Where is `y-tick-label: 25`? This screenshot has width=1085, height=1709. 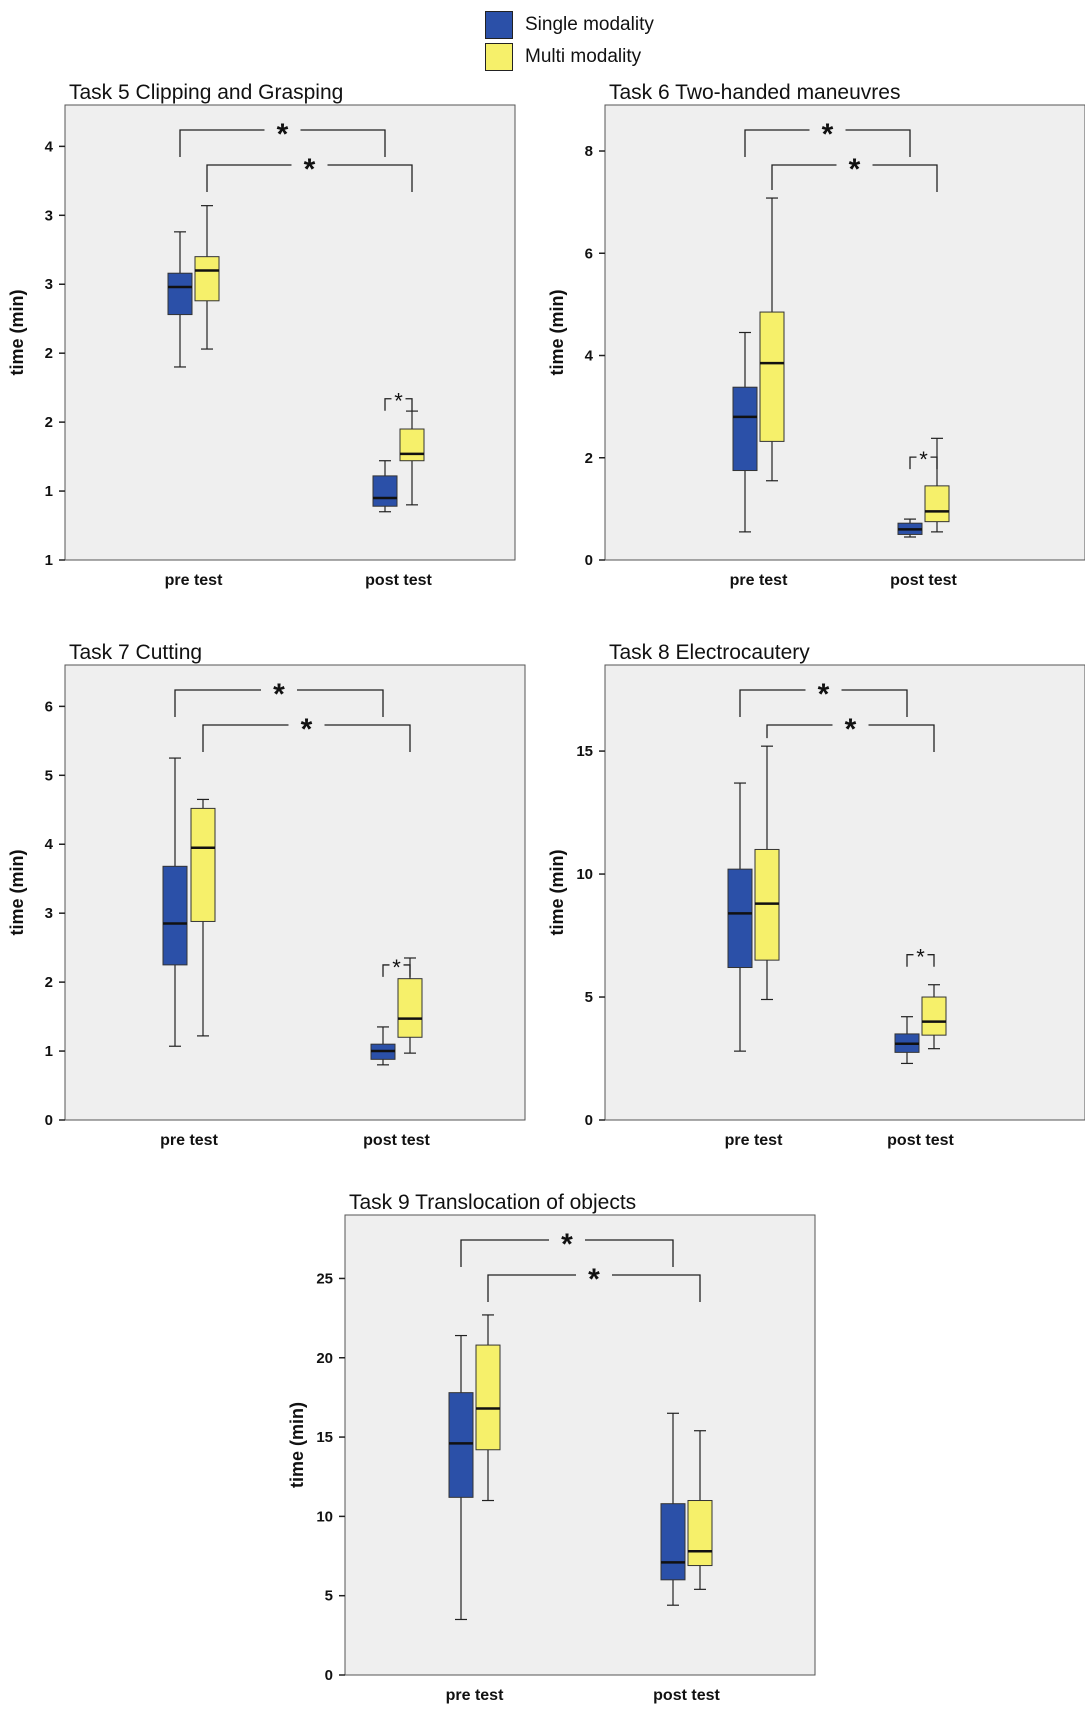 y-tick-label: 25 is located at coordinates (324, 1278).